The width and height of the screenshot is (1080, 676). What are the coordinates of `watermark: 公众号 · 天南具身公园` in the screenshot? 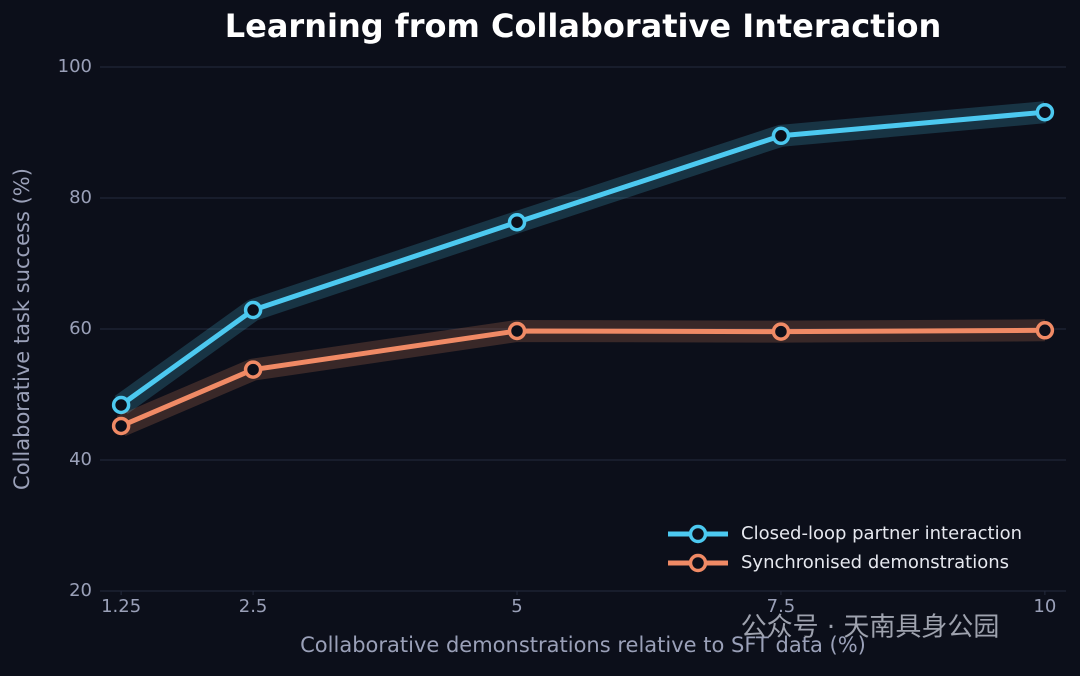 It's located at (870, 628).